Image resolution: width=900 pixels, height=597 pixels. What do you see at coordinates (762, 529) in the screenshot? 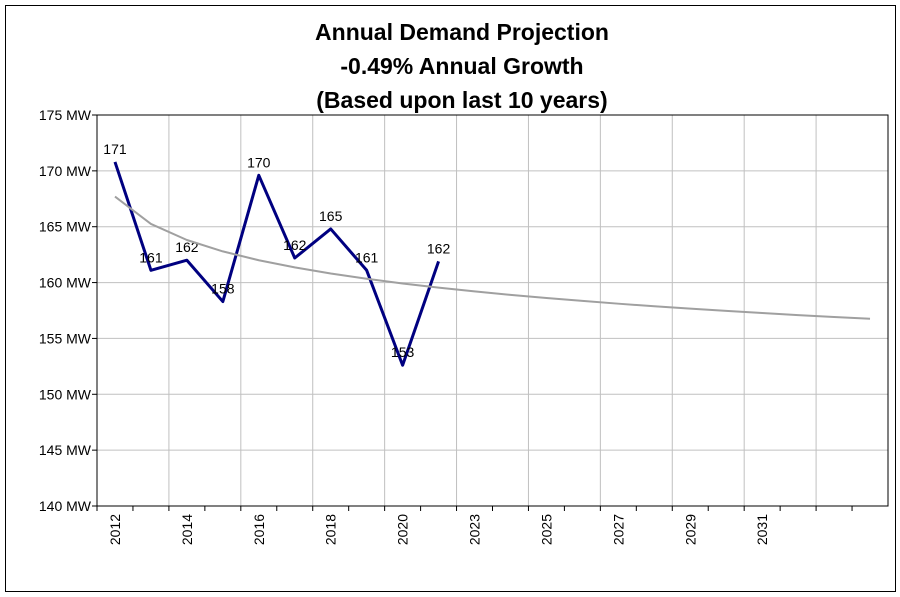
I see `x-tick-label: 2031` at bounding box center [762, 529].